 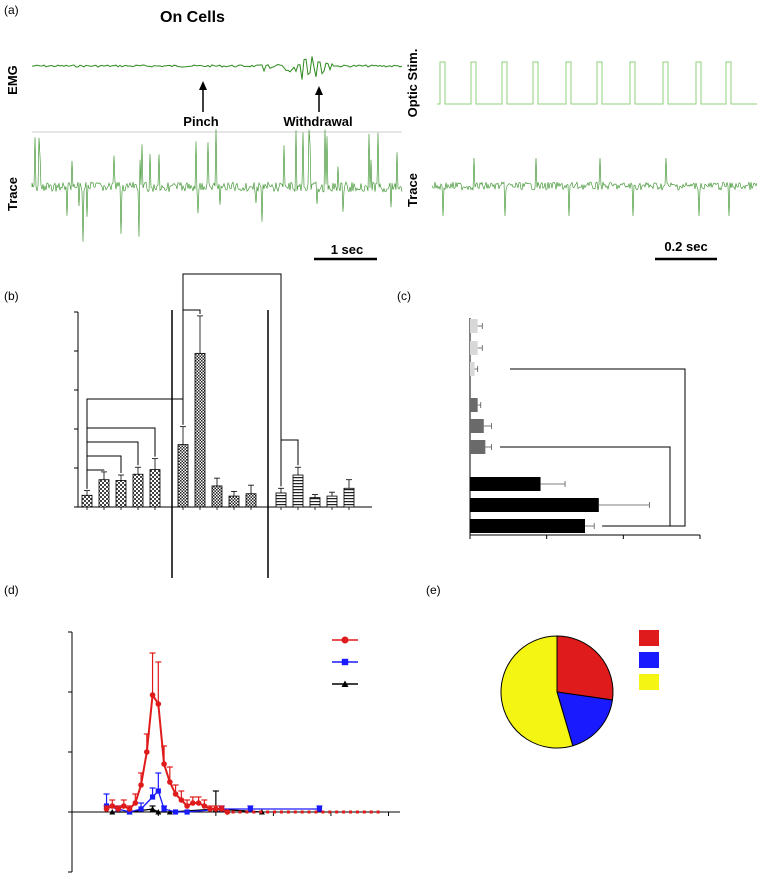 What do you see at coordinates (234, 752) in the screenshot?
I see `chart-d` at bounding box center [234, 752].